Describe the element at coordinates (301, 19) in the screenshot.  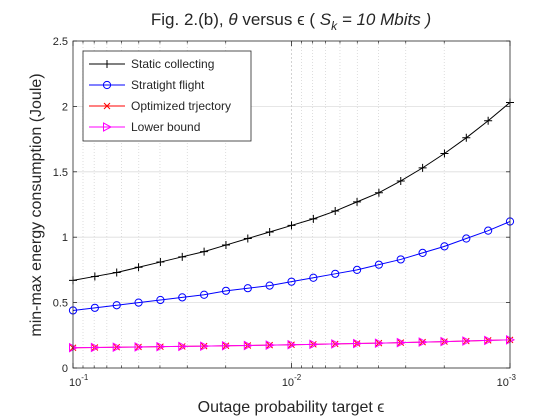
I see `title-epsilon: ϵ` at that location.